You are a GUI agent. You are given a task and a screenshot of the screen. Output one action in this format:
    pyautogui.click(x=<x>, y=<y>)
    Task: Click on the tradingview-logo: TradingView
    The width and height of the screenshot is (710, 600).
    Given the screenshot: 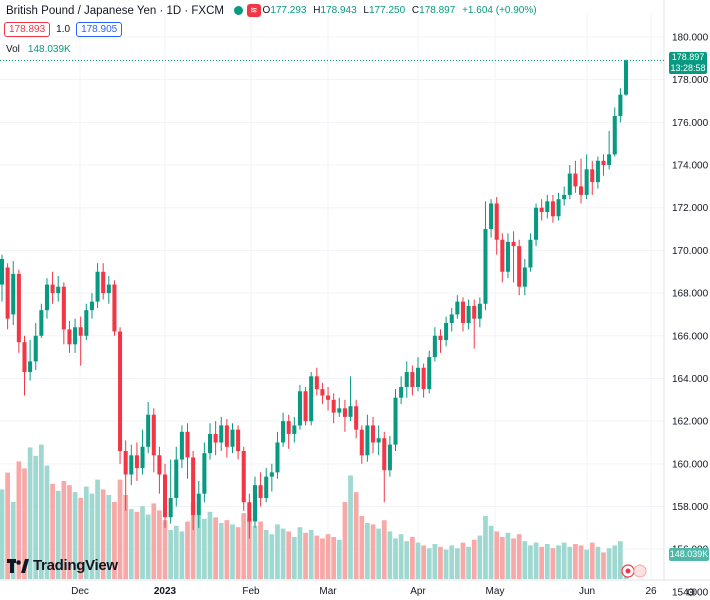 What is the action you would take?
    pyautogui.click(x=62, y=565)
    